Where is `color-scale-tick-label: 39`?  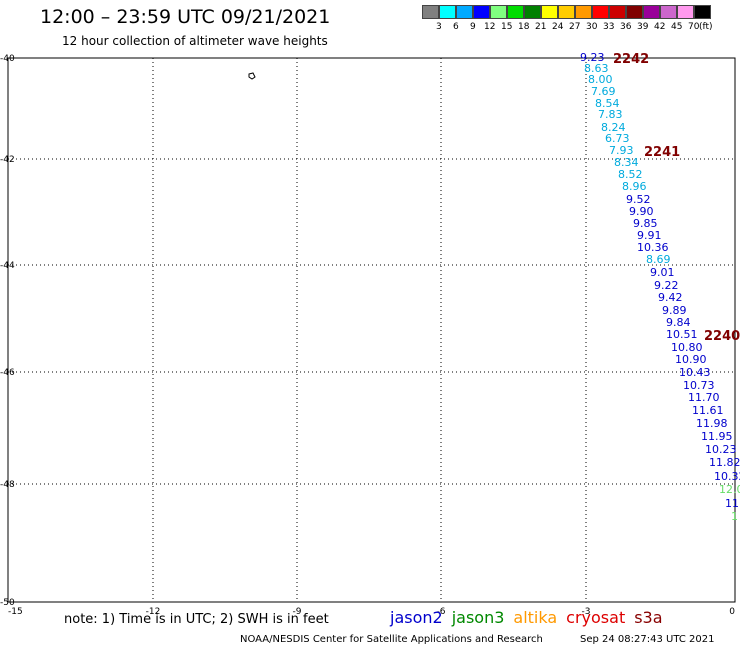 color-scale-tick-label: 39 is located at coordinates (643, 27).